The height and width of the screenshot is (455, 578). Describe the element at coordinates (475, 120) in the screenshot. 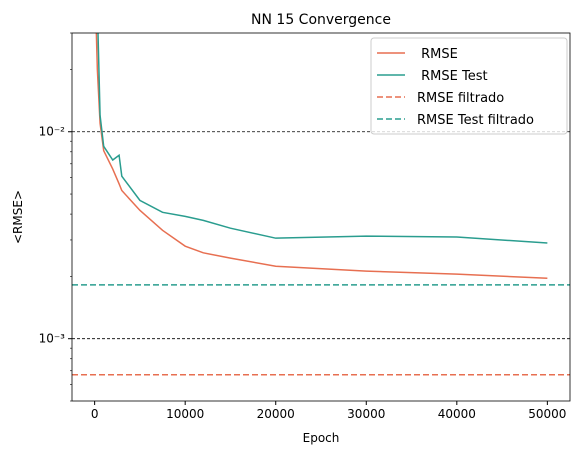

I see `legend-label: RMSE Test filtrado` at that location.